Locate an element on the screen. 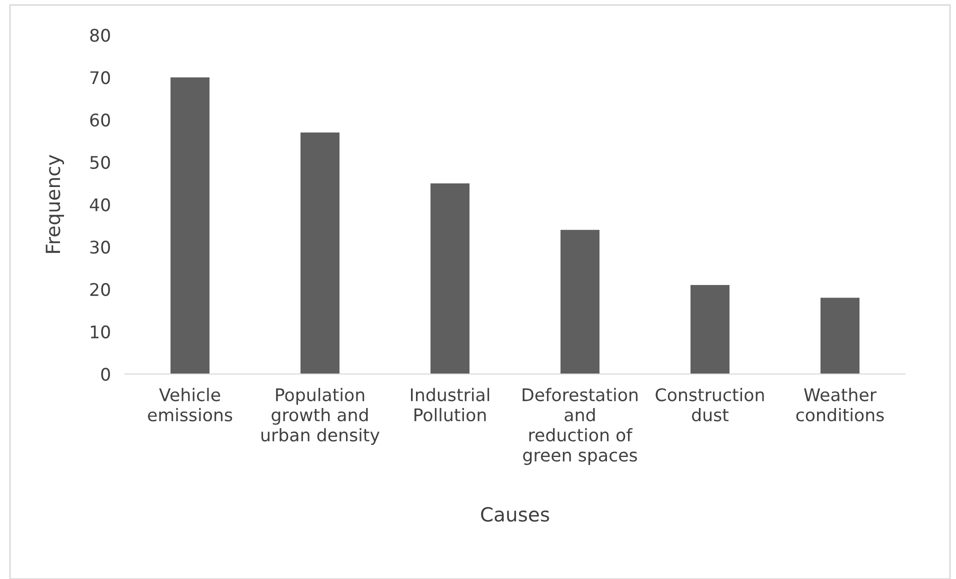 The image size is (956, 579). y-tick-label: 60 is located at coordinates (100, 120).